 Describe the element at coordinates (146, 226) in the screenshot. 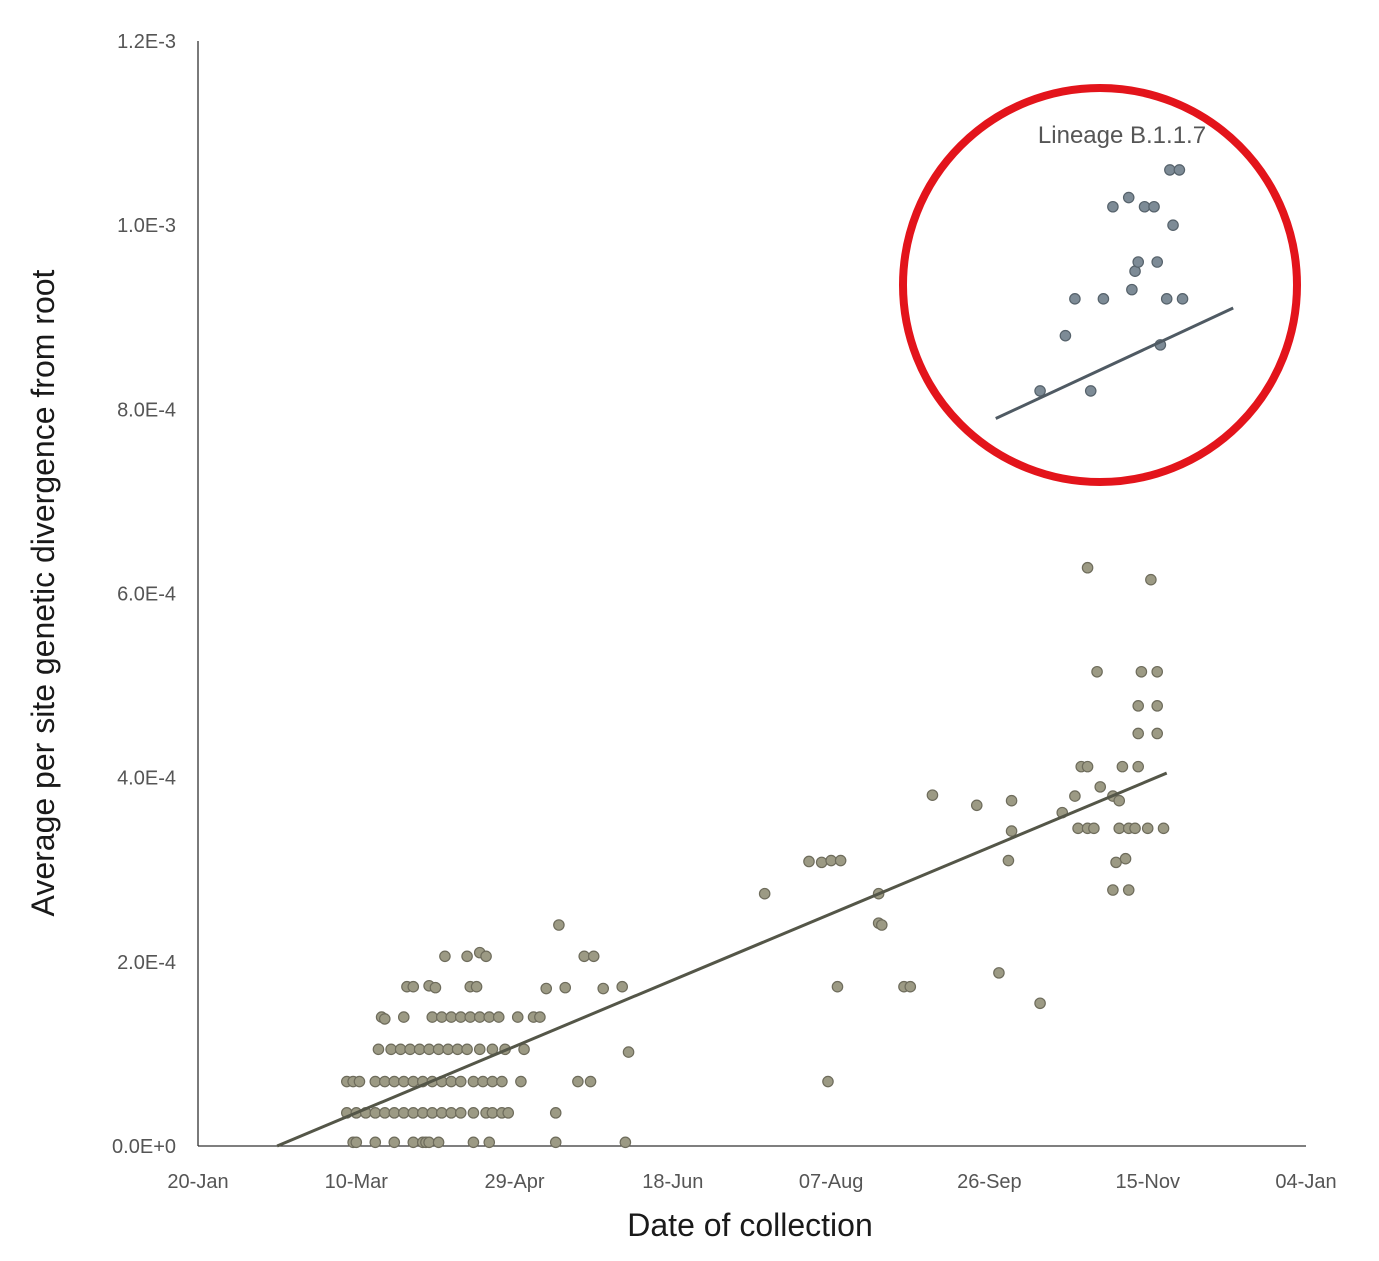

I see `y-tick-label: 1.0E-3` at that location.